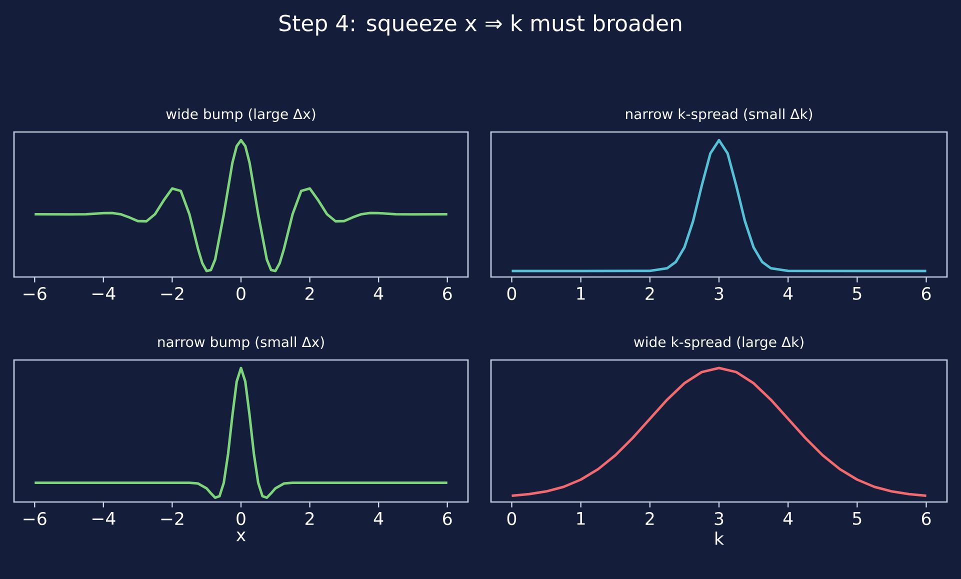 This screenshot has height=579, width=961. What do you see at coordinates (719, 115) in the screenshot?
I see `chart-title: narrow k-spread (small Δk)` at bounding box center [719, 115].